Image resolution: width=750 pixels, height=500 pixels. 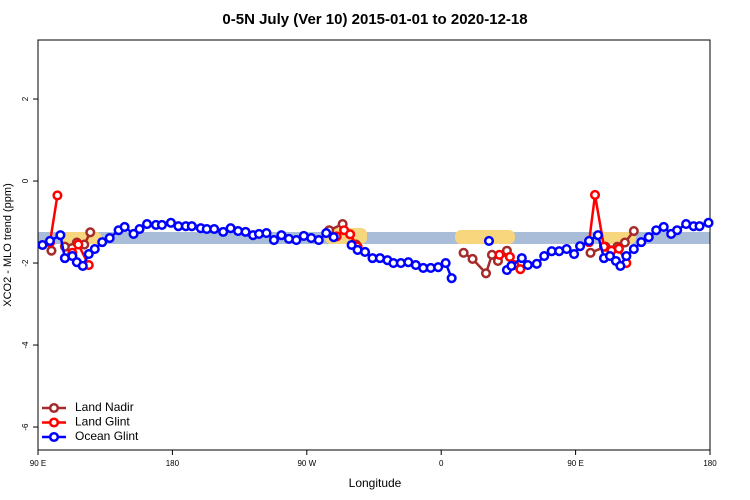 What do you see at coordinates (25, 263) in the screenshot?
I see `y-tick-label: -2` at bounding box center [25, 263].